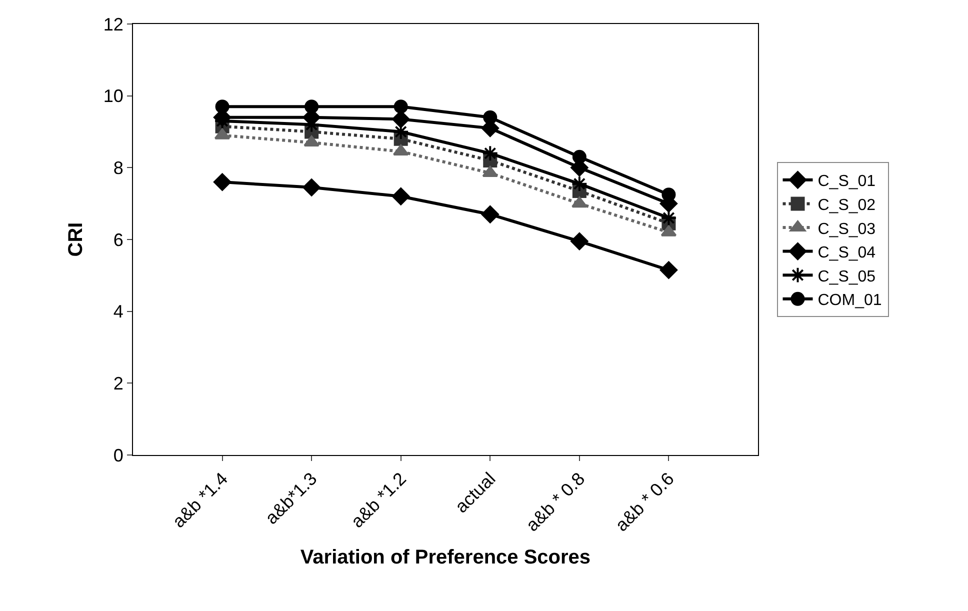 The image size is (968, 611). Describe the element at coordinates (847, 229) in the screenshot. I see `legend-label: C_S_03` at that location.